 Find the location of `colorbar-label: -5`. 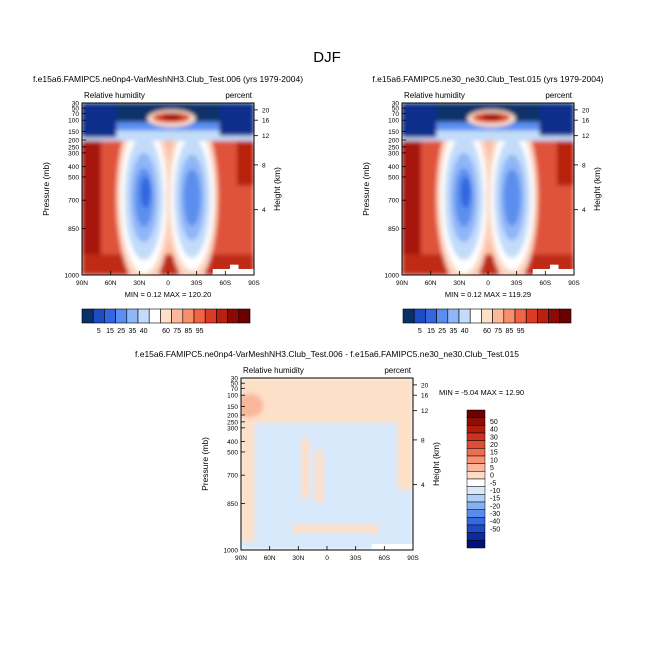

colorbar-label: -5 is located at coordinates (493, 483).